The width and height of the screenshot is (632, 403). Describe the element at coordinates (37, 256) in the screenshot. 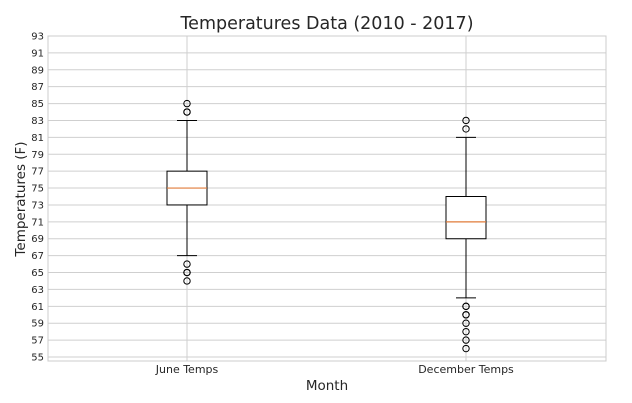

I see `y-tick-label: 67` at that location.